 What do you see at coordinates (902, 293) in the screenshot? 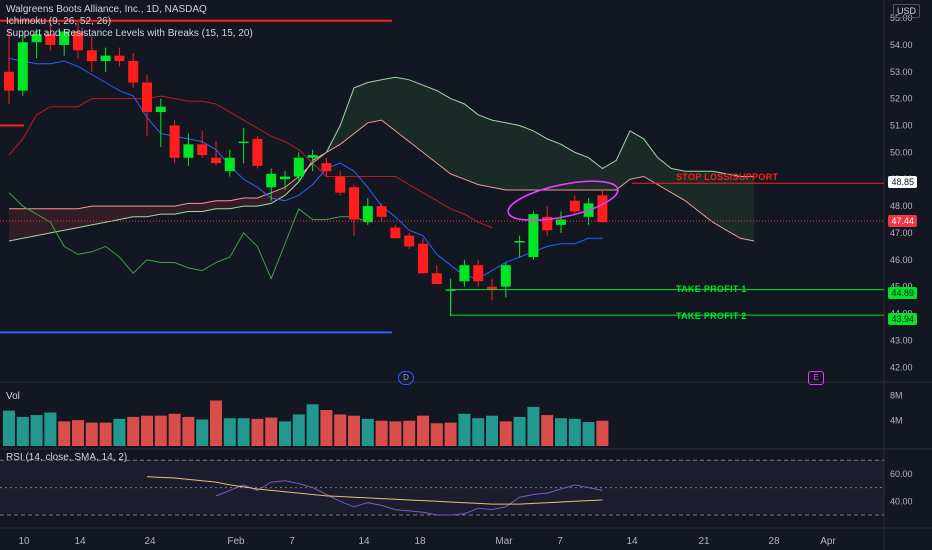
I see `tp1-price-tag: 44.89` at bounding box center [902, 293].